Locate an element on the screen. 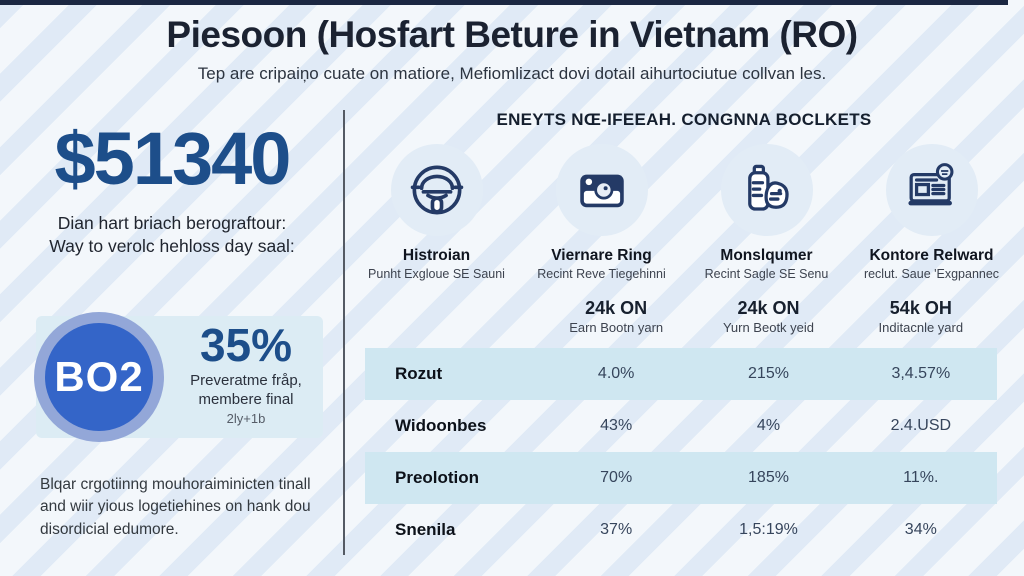 The image size is (1024, 576). footnote-line1: Blqar crgotiinng mouhoraiminicten tinall is located at coordinates (175, 484).